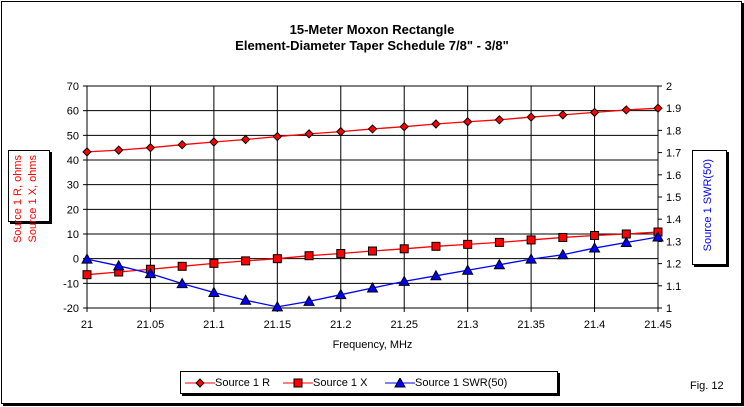  I want to click on y-tick-label-right: 1.8, so click(673, 131).